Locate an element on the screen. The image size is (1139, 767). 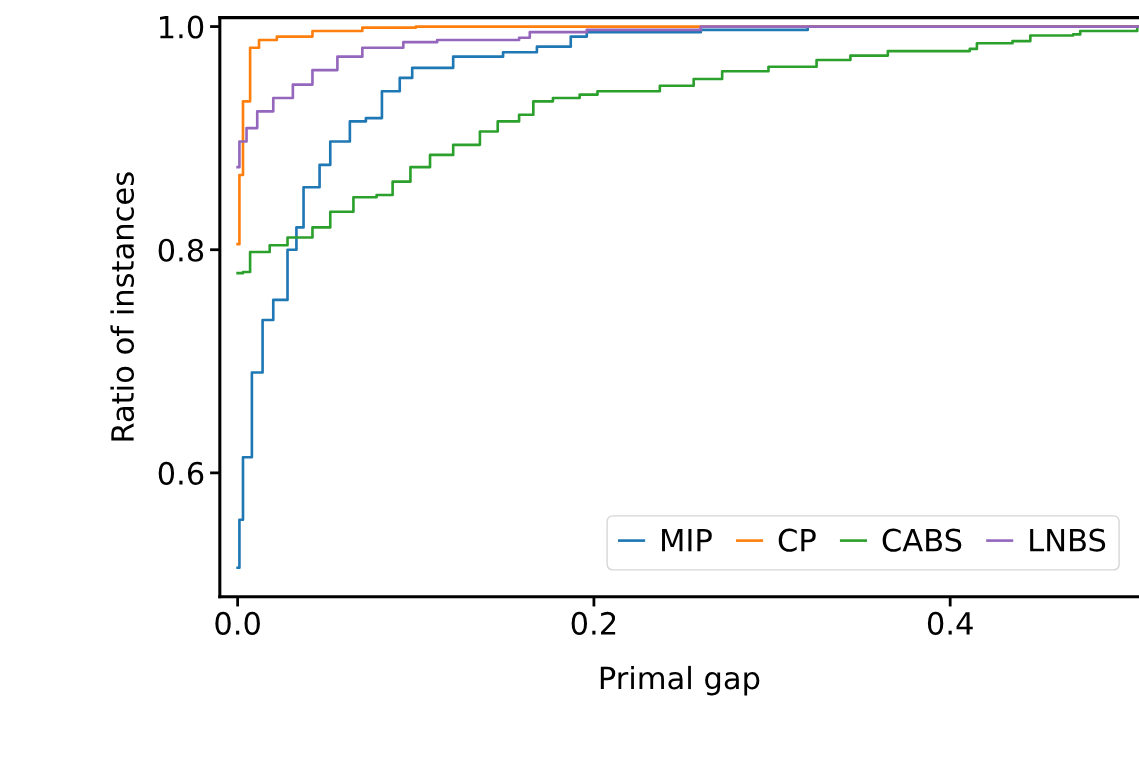
y-tick-label: 1.0 is located at coordinates (182, 27).